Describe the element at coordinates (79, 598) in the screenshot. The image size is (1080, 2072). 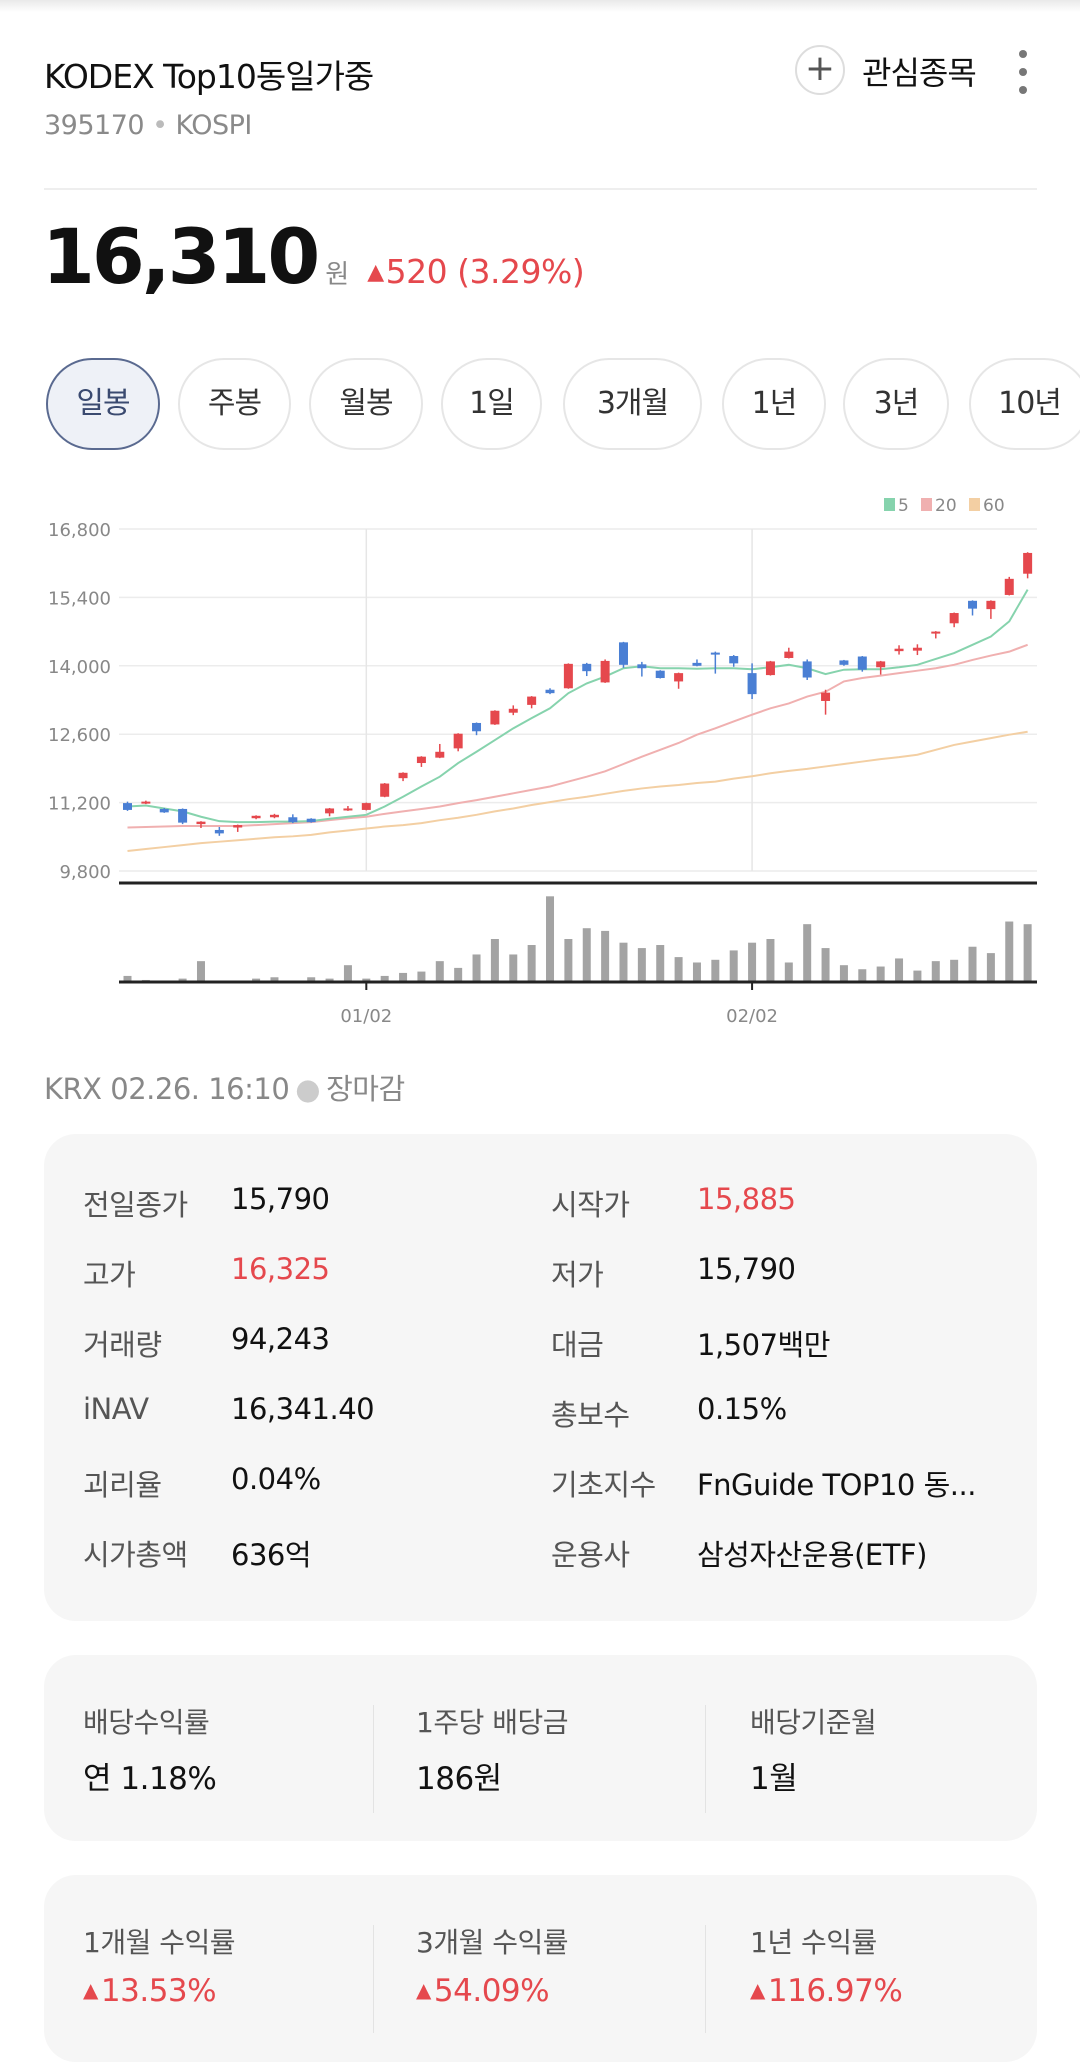
I see `y-tick-label: 15,400` at that location.